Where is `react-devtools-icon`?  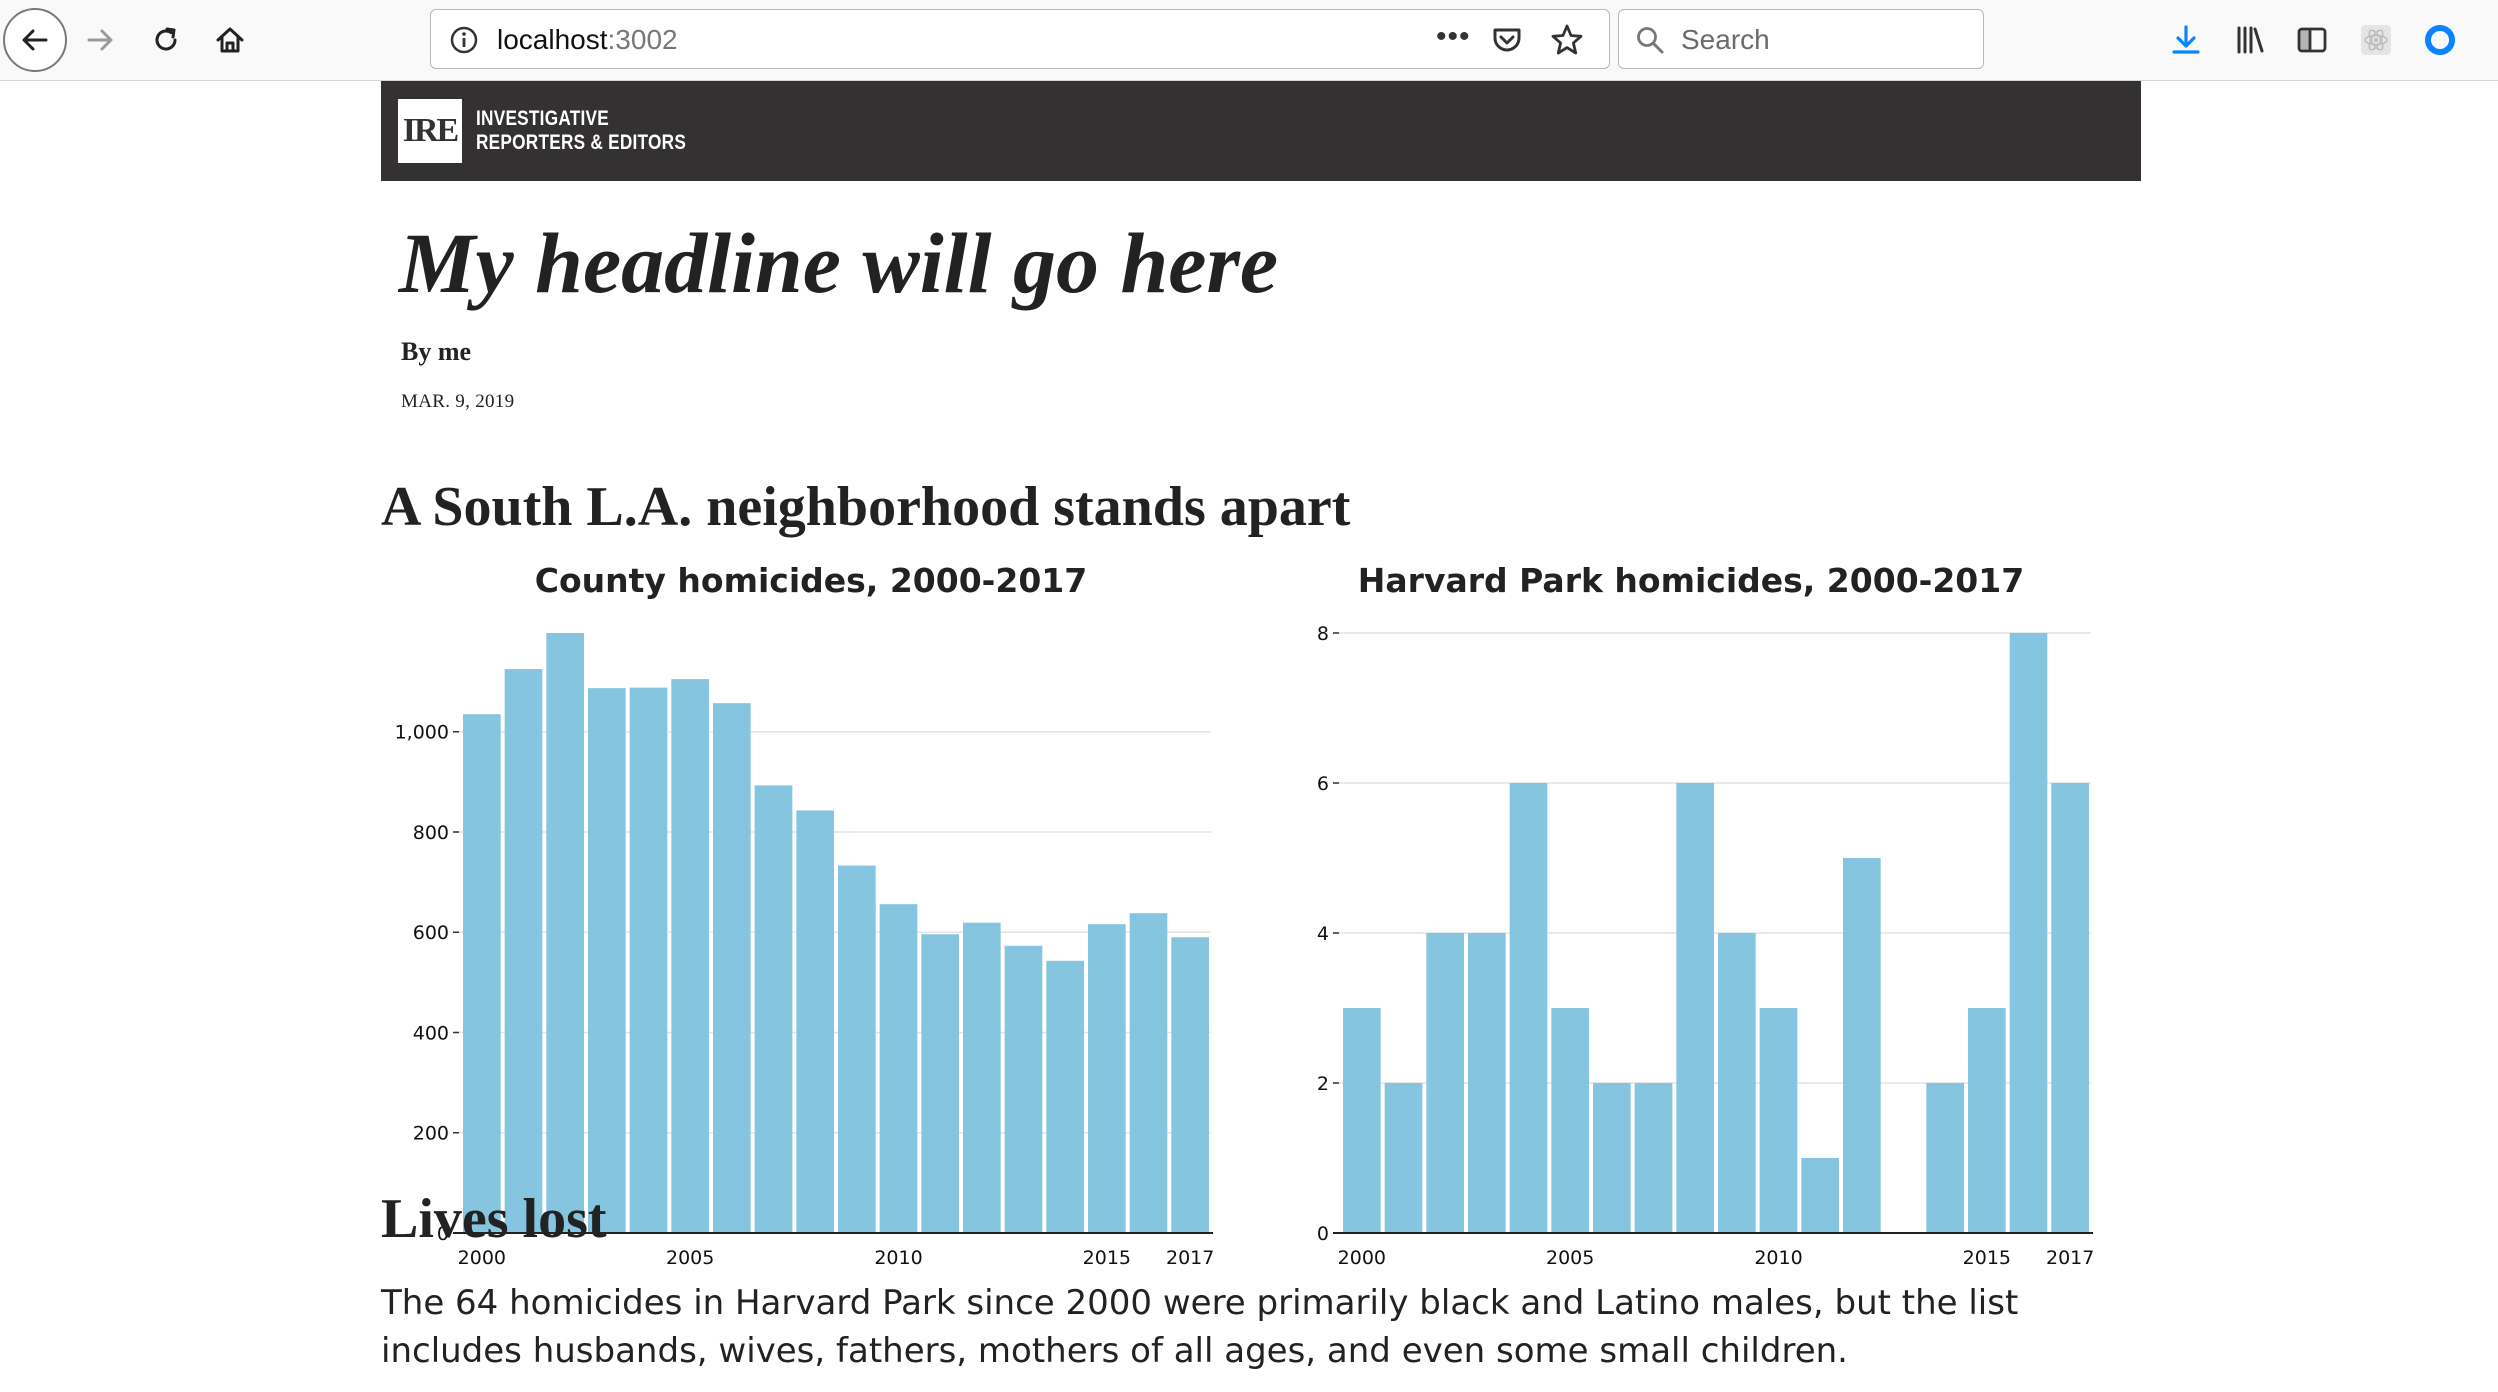 react-devtools-icon is located at coordinates (2376, 40).